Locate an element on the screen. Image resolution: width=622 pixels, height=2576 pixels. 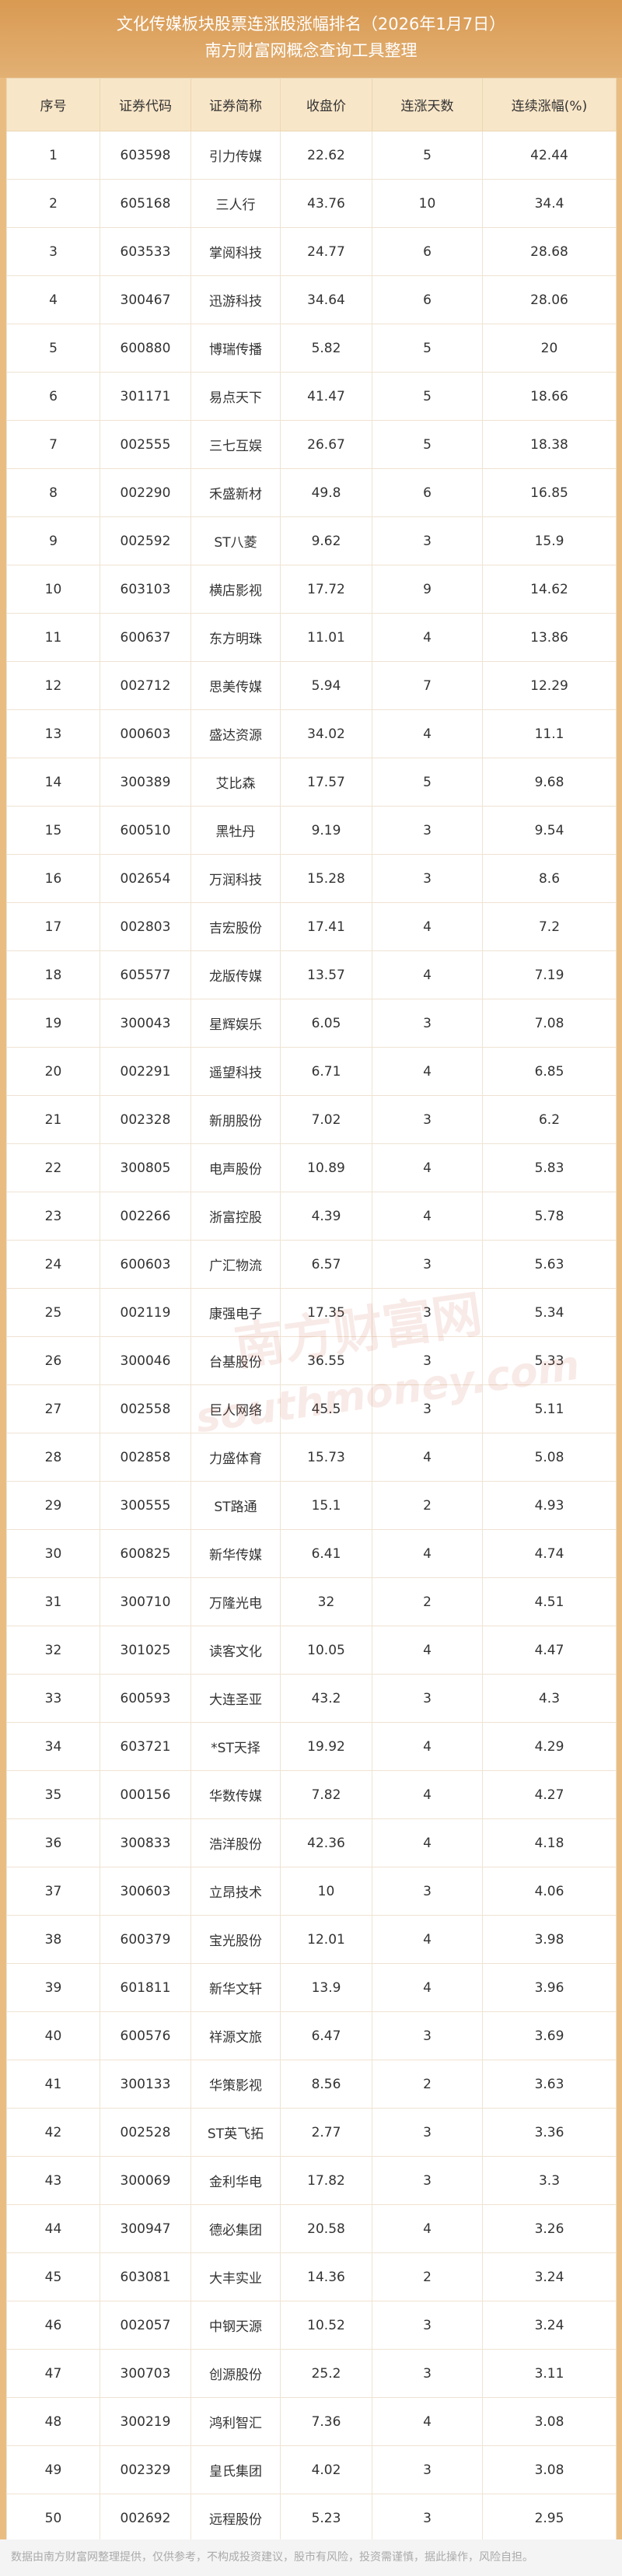
table-cell: 3.24 is located at coordinates (549, 2325).